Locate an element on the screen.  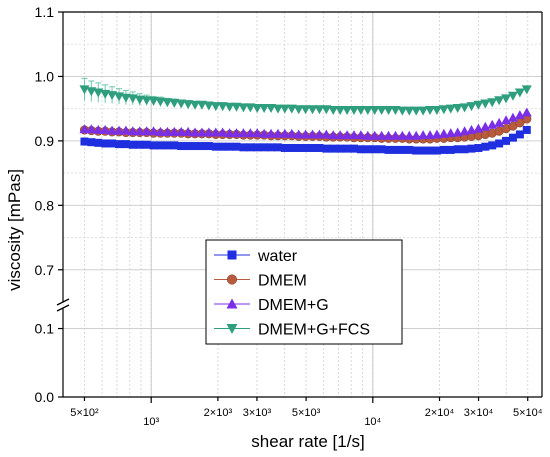
legend-label: DMEM is located at coordinates (282, 281).